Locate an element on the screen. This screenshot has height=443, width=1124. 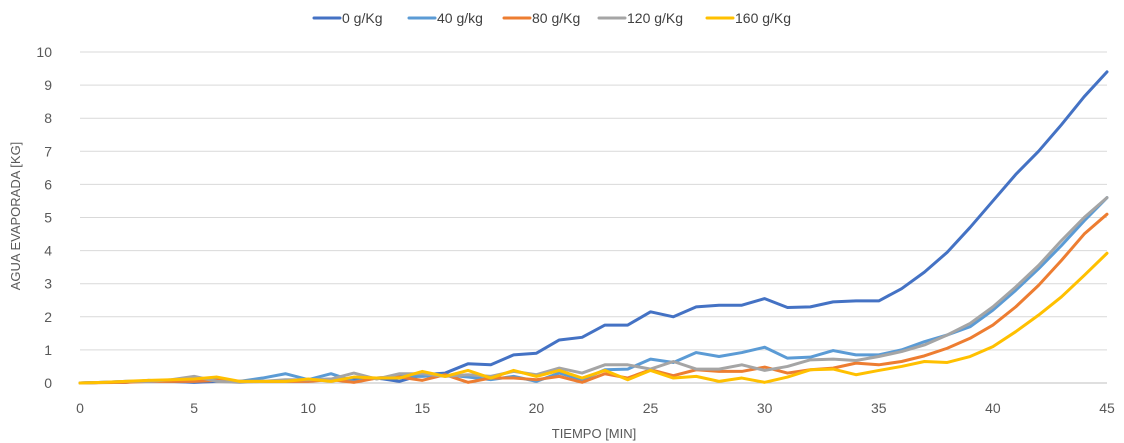
x-tick-label: 25 is located at coordinates (651, 408).